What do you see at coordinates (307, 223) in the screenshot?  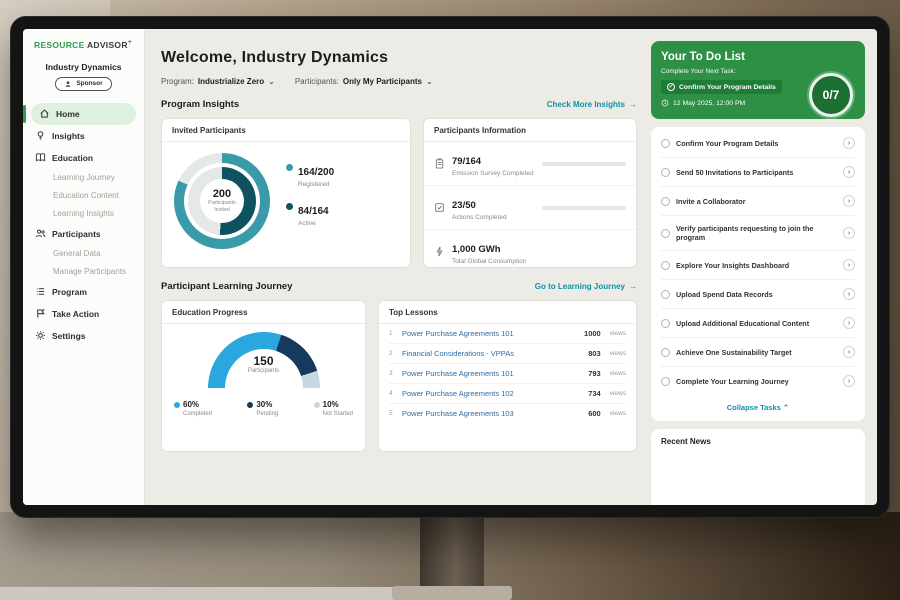 I see `legend-label: Active` at bounding box center [307, 223].